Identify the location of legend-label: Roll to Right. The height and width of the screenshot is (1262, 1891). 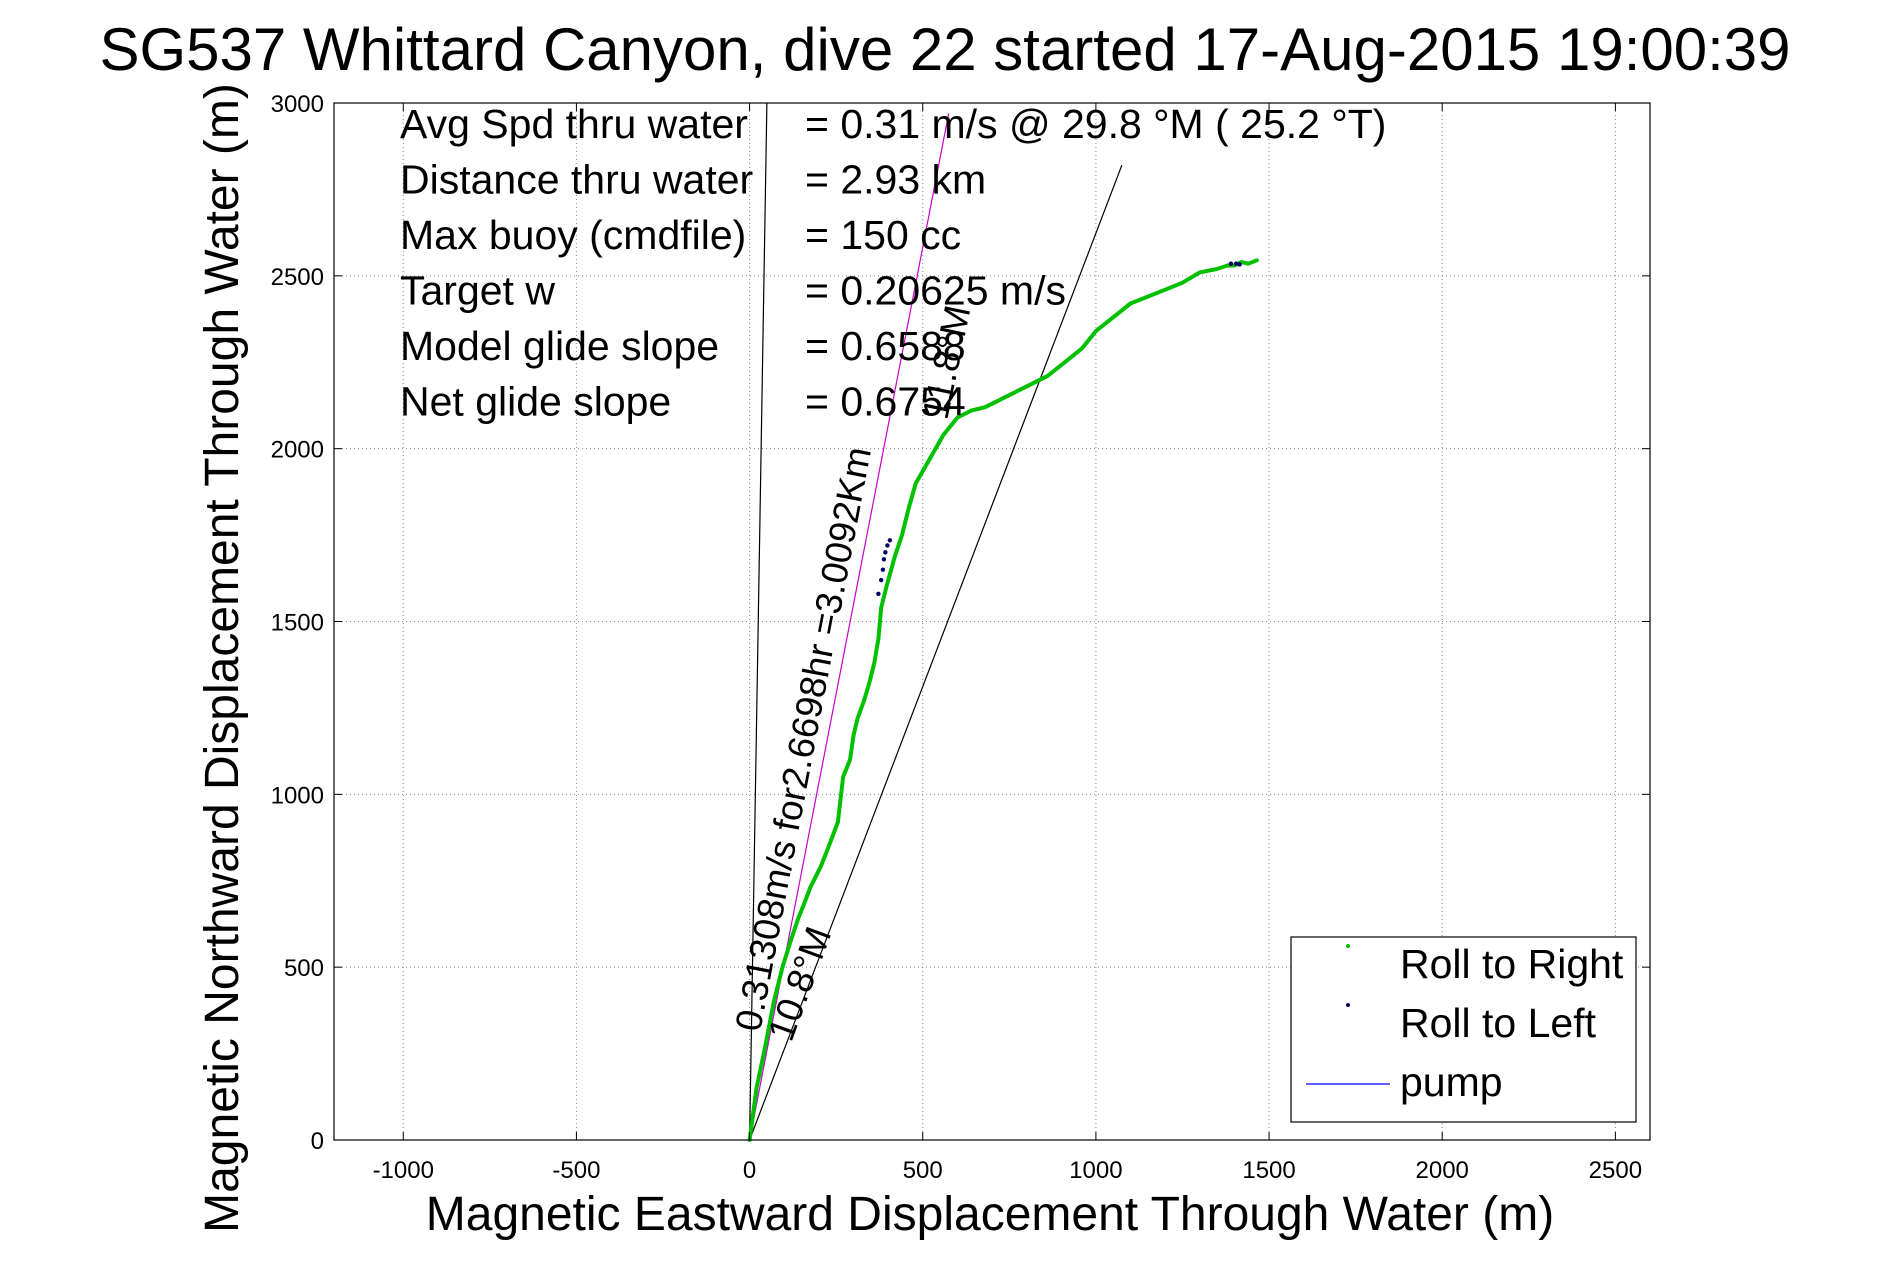
(1512, 964).